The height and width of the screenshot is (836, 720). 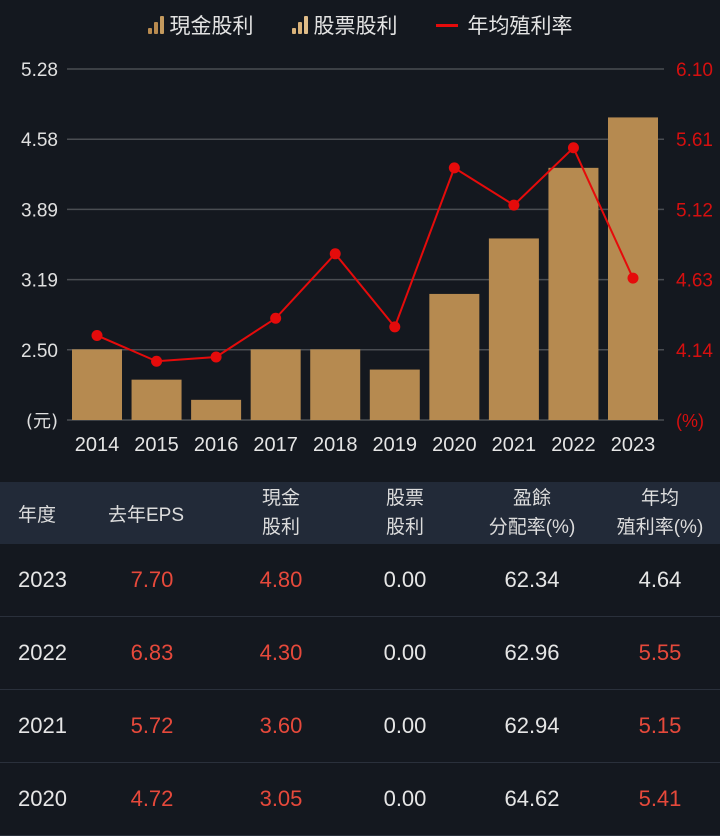 I want to click on left-axis-tick: 4.58, so click(x=39, y=140).